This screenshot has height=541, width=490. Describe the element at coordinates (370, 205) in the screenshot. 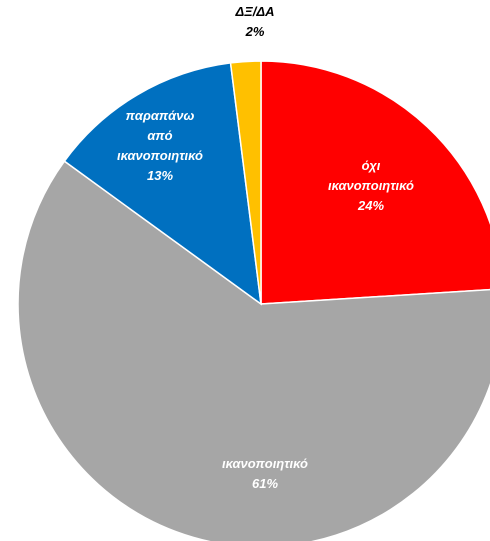

I see `pie-value-label: 24%` at that location.